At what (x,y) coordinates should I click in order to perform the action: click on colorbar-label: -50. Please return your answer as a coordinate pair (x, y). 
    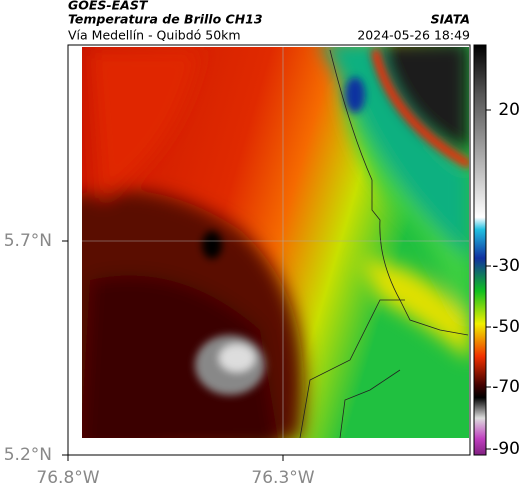
    Looking at the image, I should click on (506, 327).